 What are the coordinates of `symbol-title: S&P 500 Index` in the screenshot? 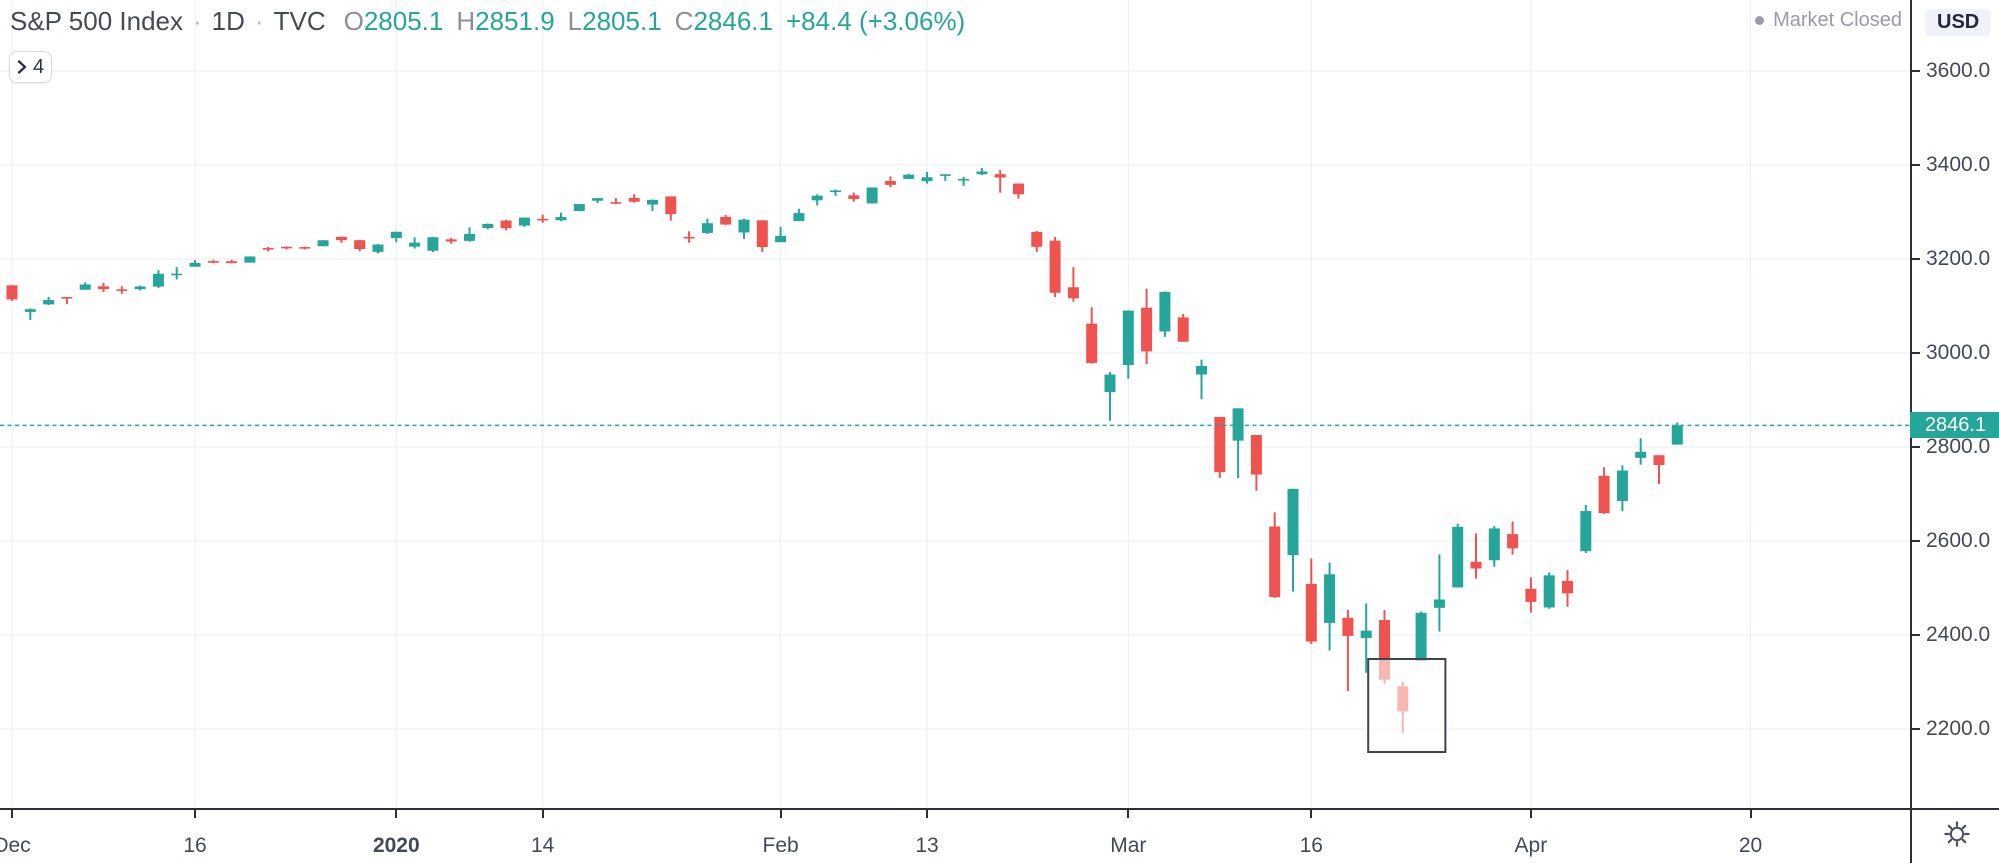 It's located at (96, 21).